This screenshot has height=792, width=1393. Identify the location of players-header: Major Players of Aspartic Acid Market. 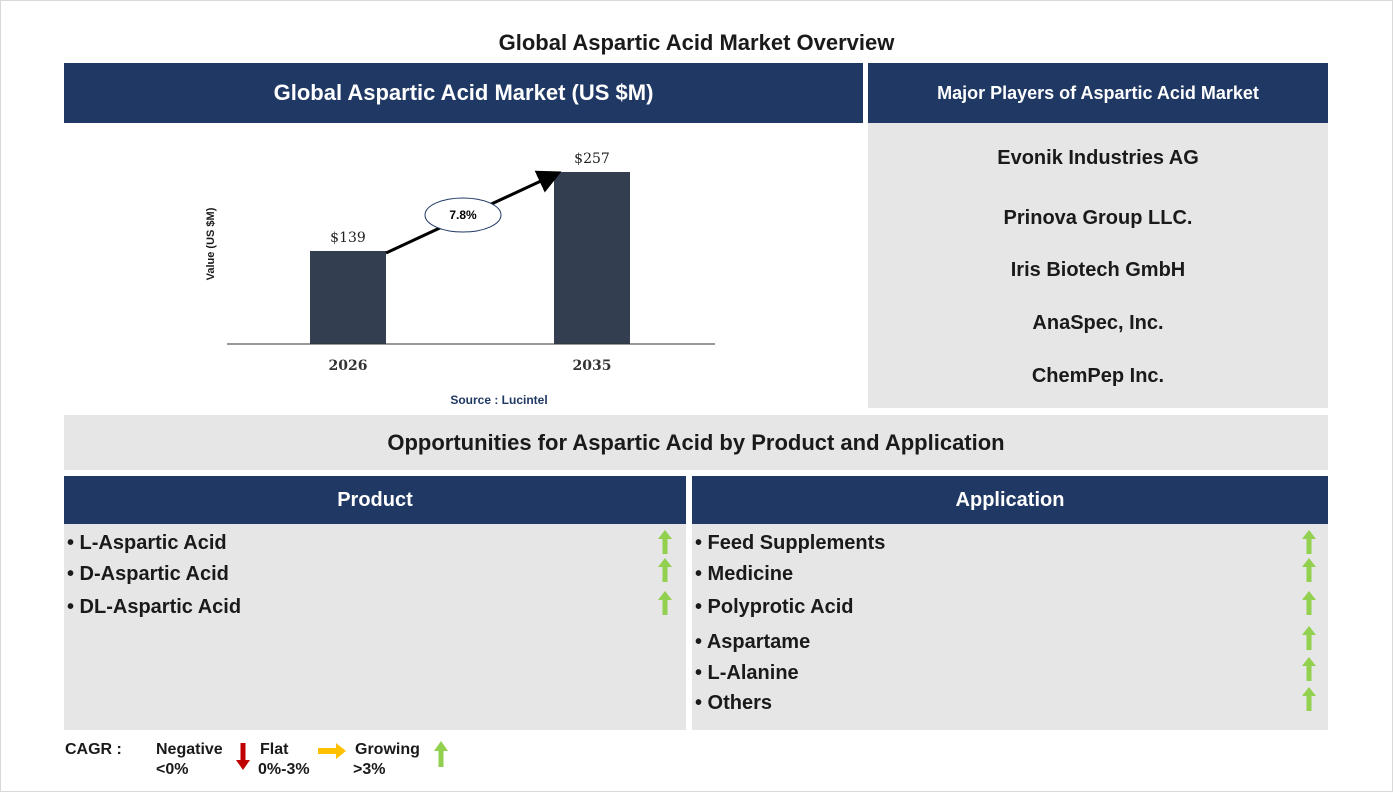
(1098, 93).